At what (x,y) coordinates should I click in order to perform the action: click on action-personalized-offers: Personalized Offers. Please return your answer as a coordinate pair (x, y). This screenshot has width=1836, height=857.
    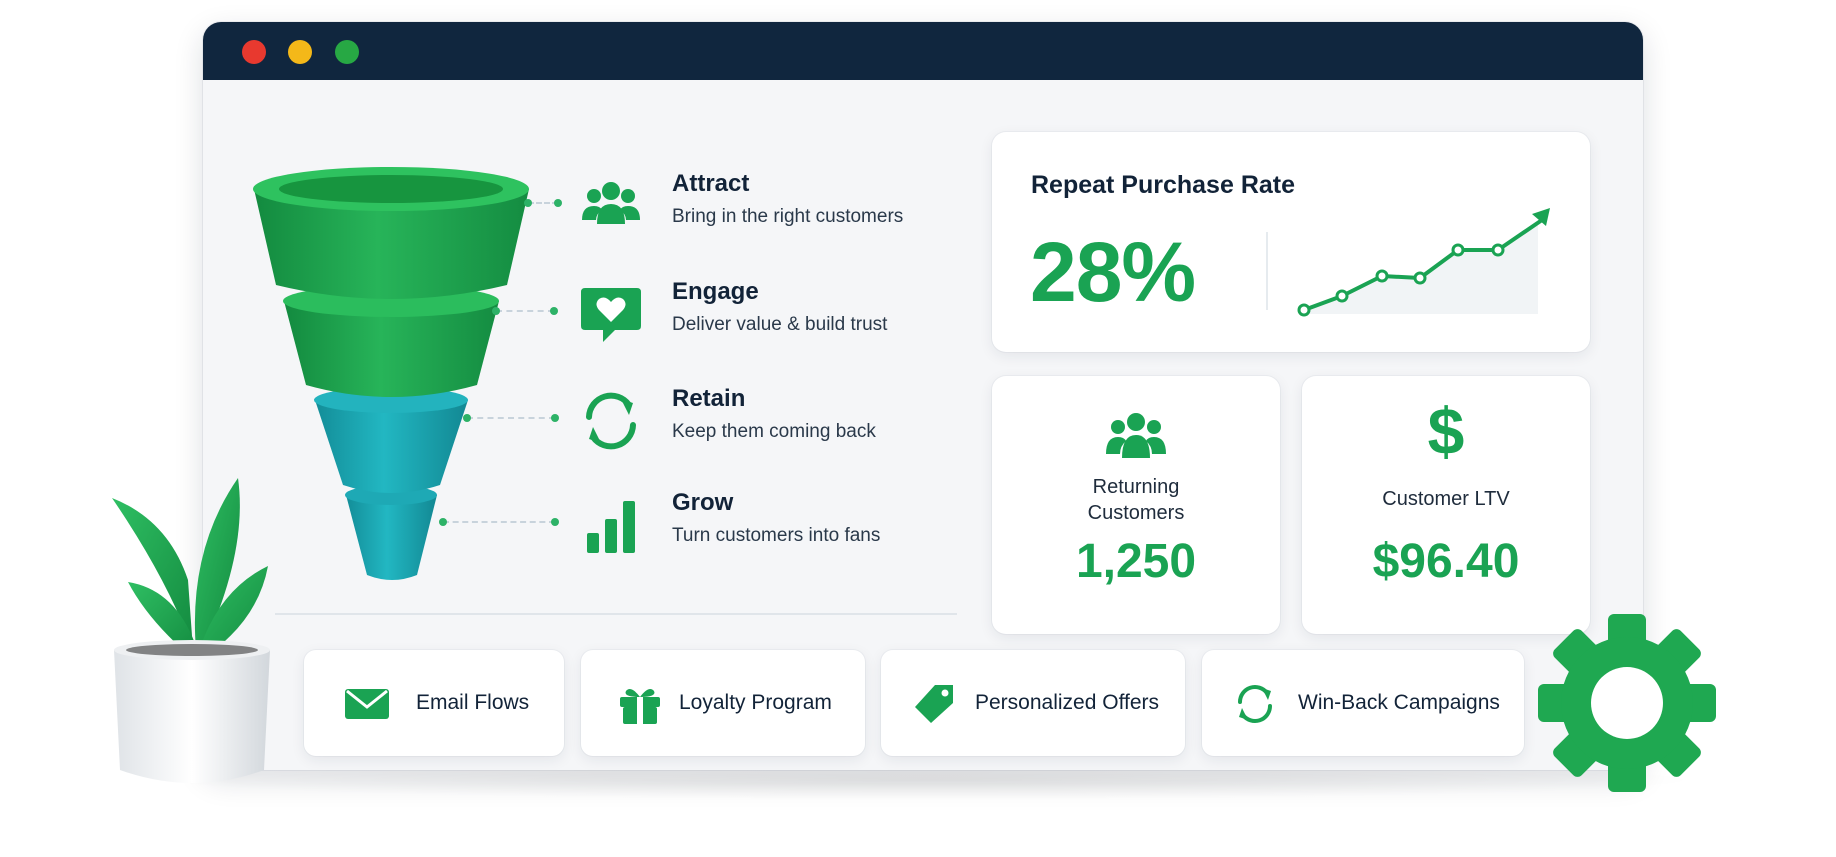
    Looking at the image, I should click on (1033, 703).